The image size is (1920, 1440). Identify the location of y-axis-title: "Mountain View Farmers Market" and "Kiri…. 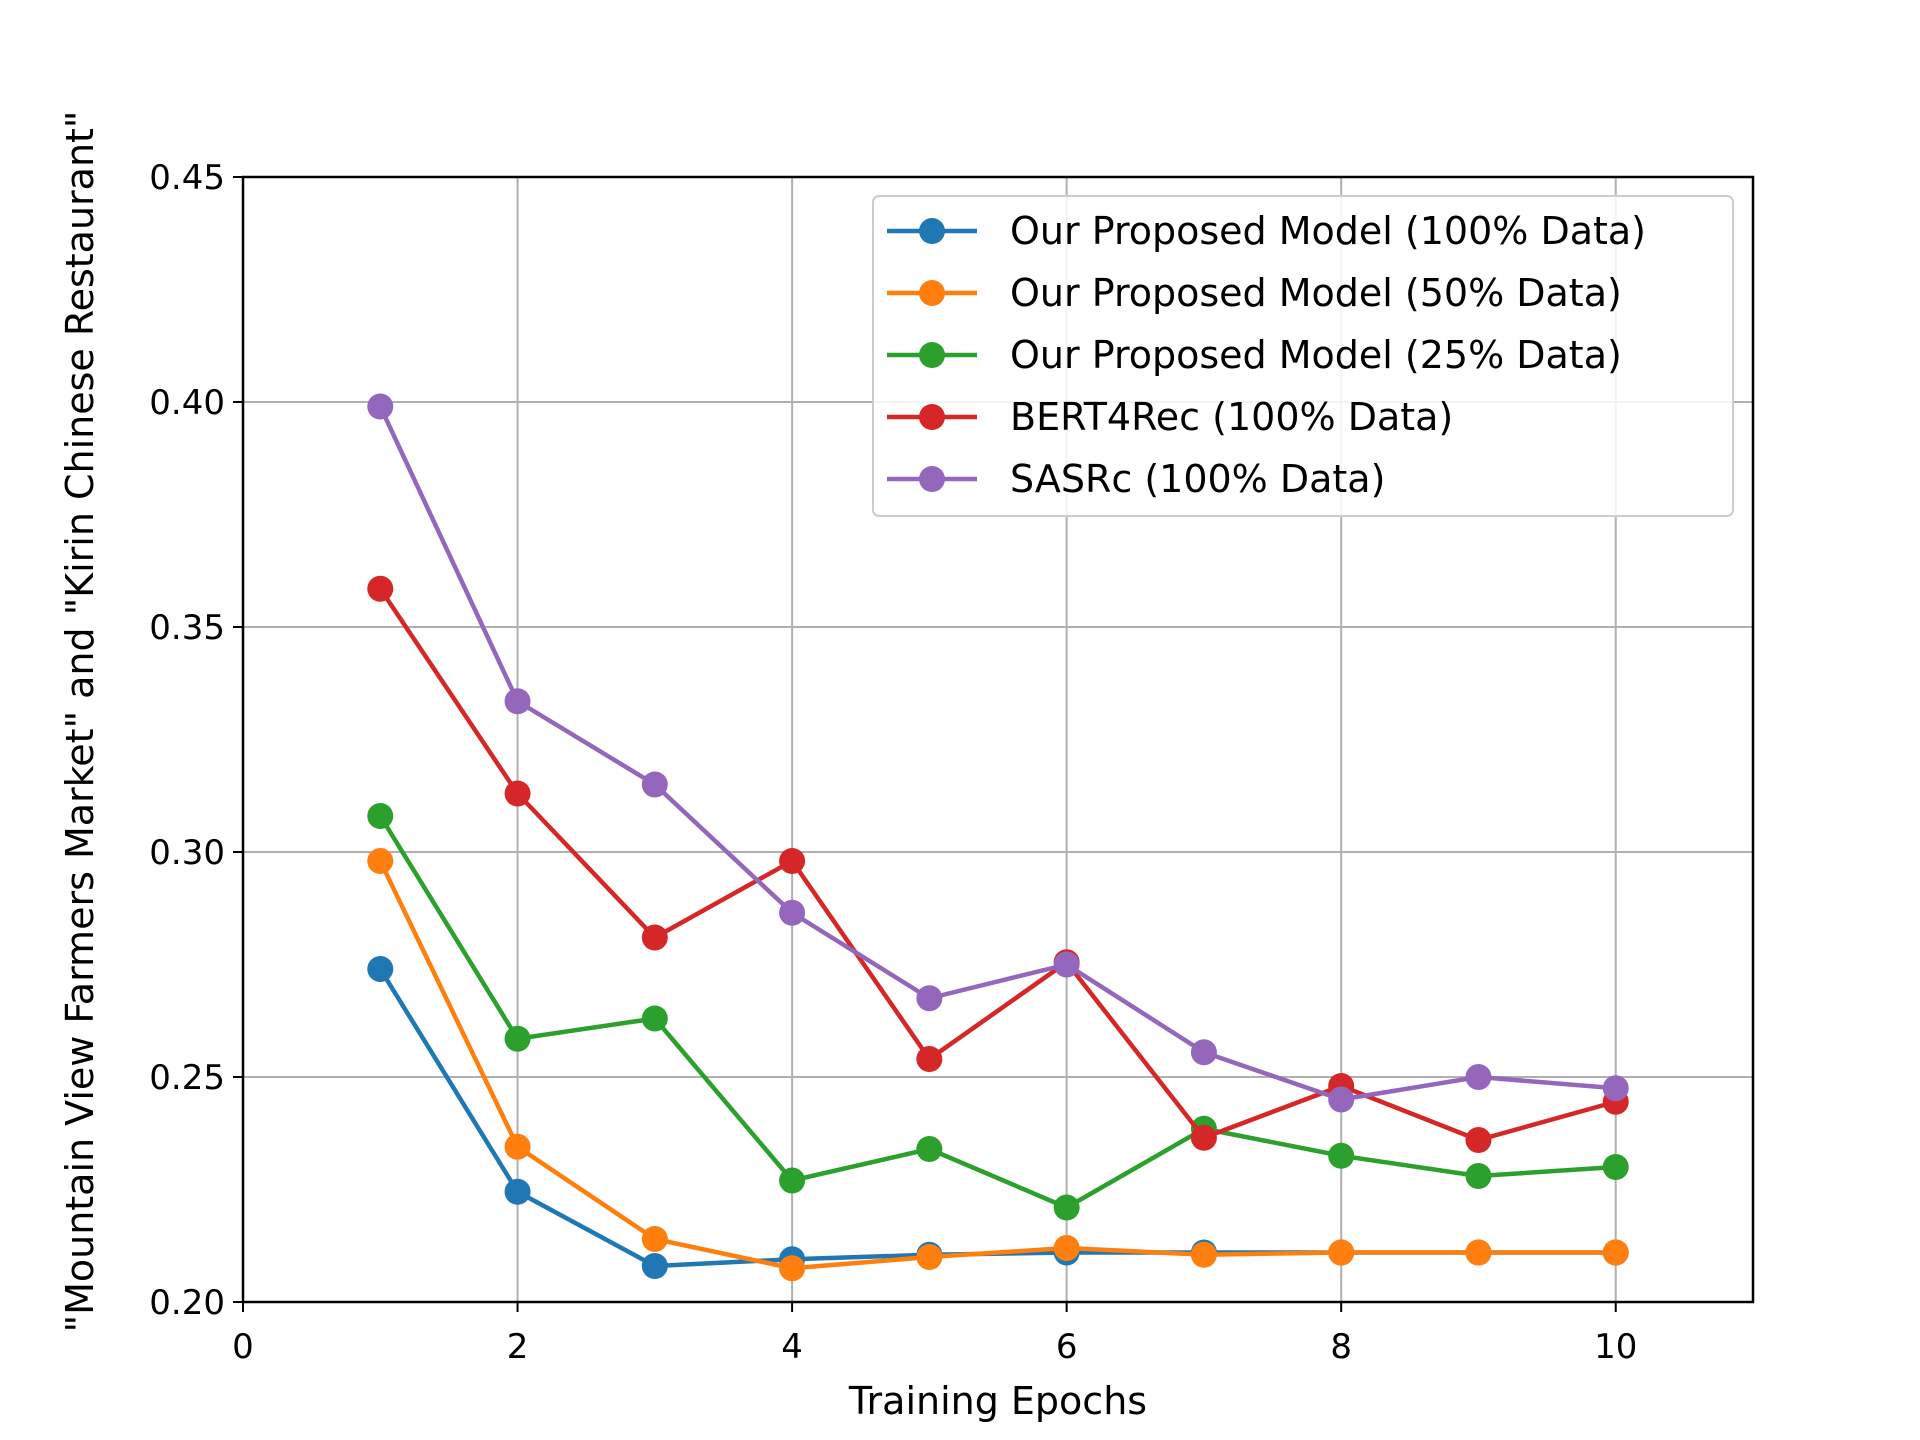
(80, 722).